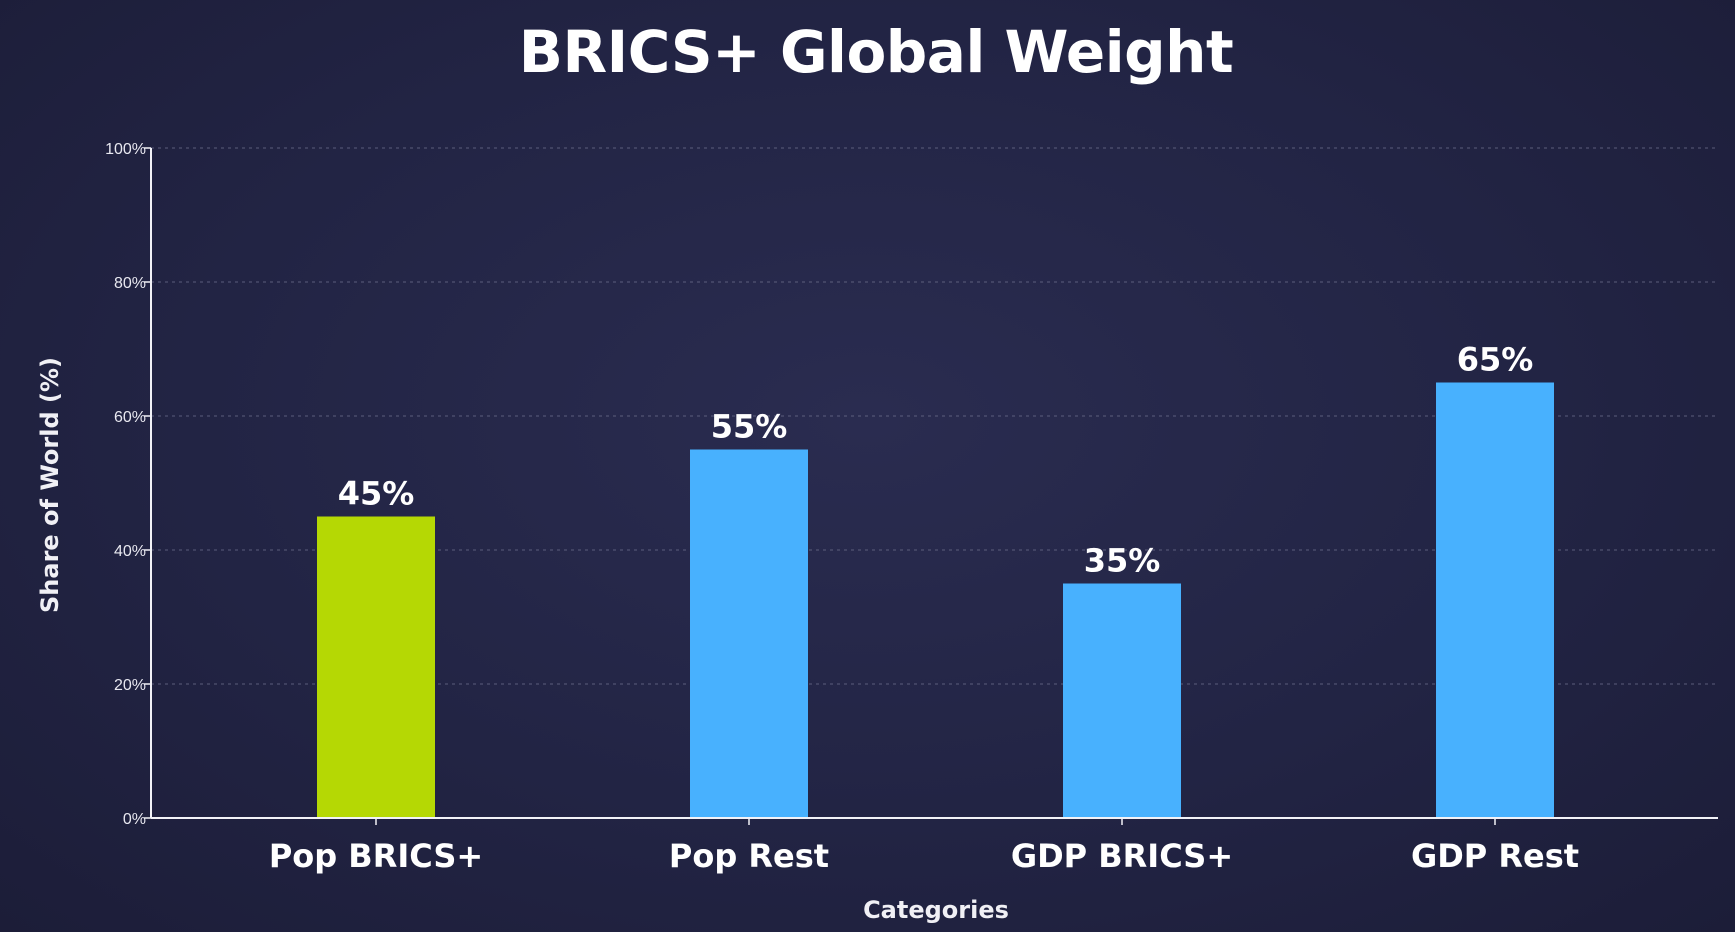 The width and height of the screenshot is (1735, 932). What do you see at coordinates (130, 283) in the screenshot?
I see `y-tick-label: 80%` at bounding box center [130, 283].